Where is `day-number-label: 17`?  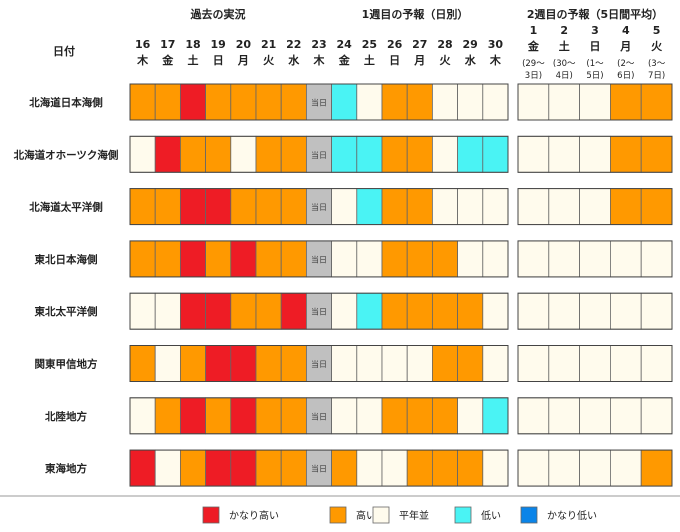 day-number-label: 17 is located at coordinates (167, 44).